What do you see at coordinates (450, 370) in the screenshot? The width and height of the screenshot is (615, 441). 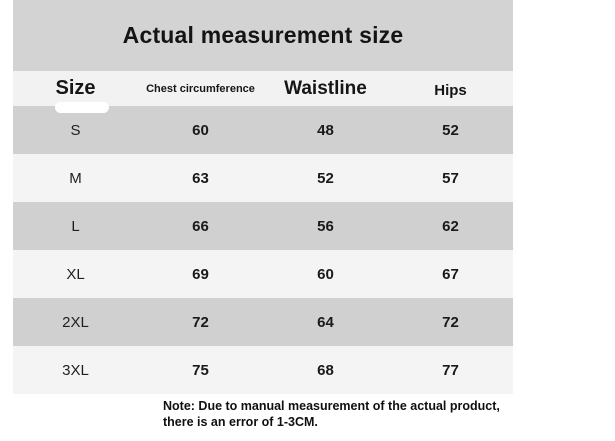 I see `hips-value: 77` at bounding box center [450, 370].